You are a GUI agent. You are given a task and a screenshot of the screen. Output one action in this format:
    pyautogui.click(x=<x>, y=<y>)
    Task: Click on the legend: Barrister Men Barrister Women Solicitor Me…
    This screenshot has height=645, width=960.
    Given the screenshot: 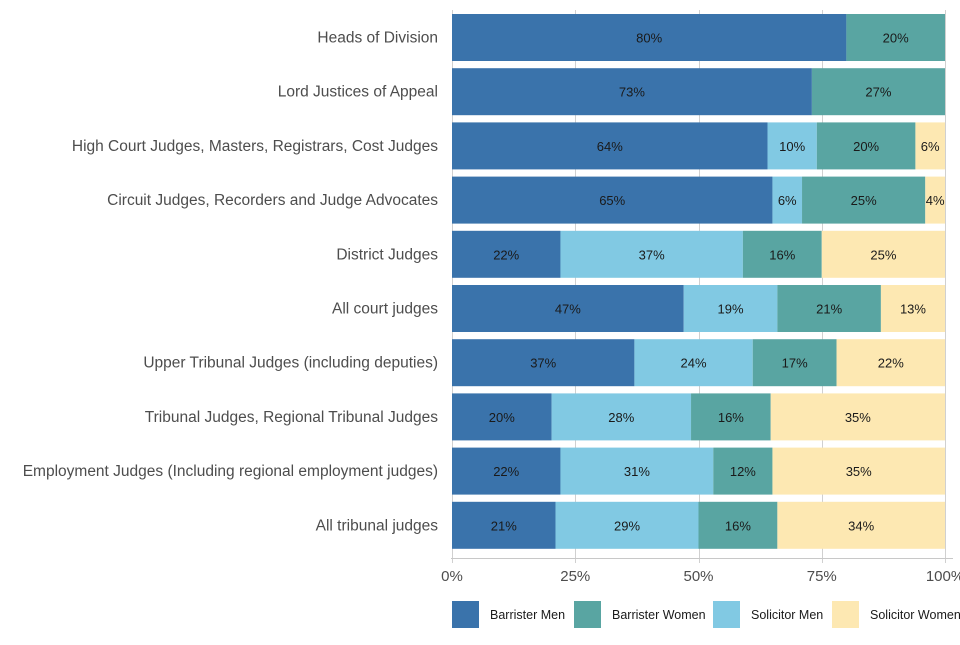 What is the action you would take?
    pyautogui.click(x=706, y=614)
    